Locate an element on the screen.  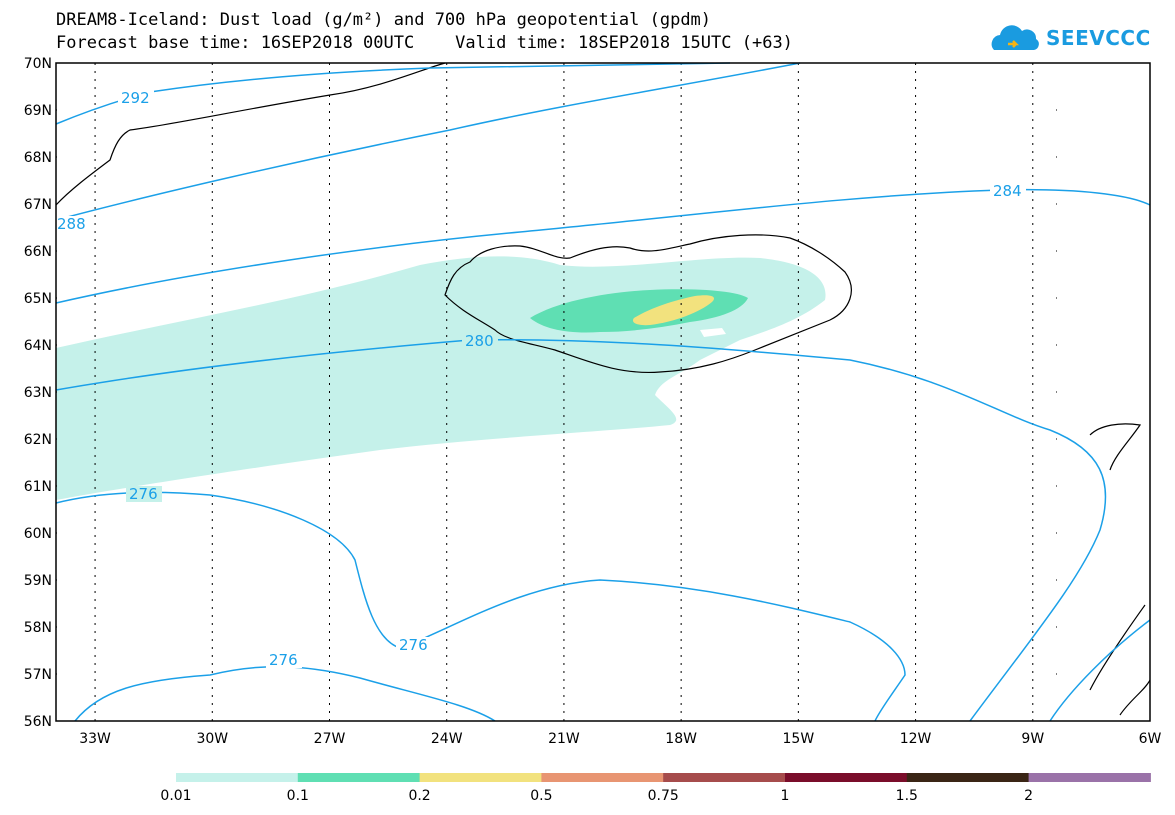
legend-tick-label: 2 is located at coordinates (1028, 796).